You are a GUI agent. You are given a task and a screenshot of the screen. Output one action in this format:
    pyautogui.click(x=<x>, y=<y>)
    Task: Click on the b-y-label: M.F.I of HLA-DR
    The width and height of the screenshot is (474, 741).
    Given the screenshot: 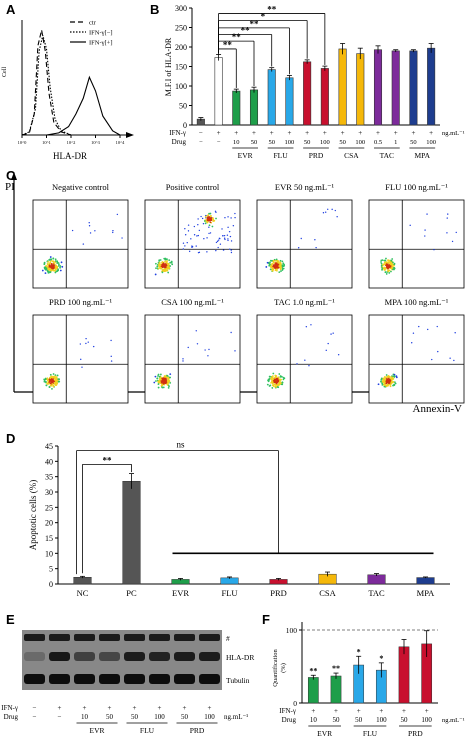 What is the action you would take?
    pyautogui.click(x=168, y=66)
    